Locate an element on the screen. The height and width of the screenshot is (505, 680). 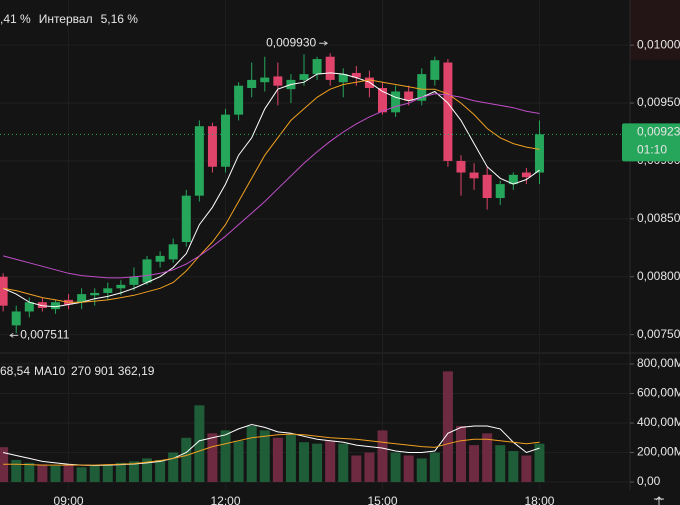
y-tick-label: 0,00950 is located at coordinates (658, 102).